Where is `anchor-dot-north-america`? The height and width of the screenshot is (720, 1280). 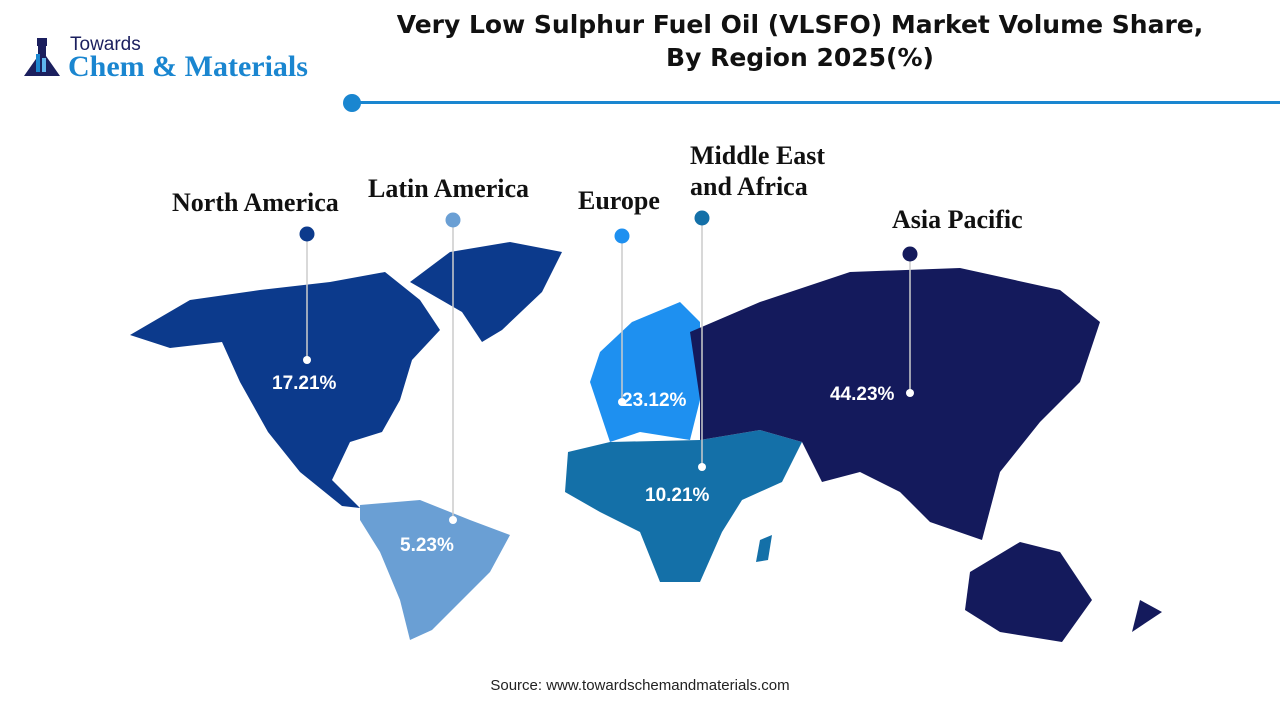 anchor-dot-north-america is located at coordinates (307, 360).